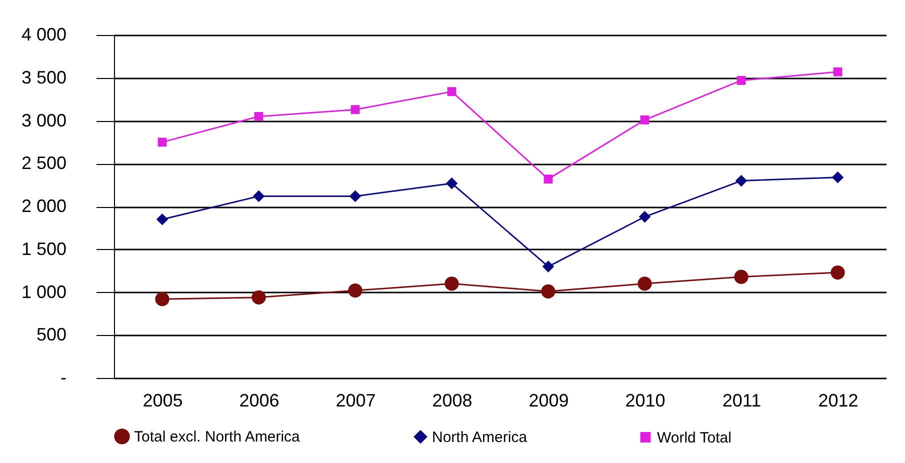 The image size is (905, 463). I want to click on x-tick-label: 2011, so click(742, 400).